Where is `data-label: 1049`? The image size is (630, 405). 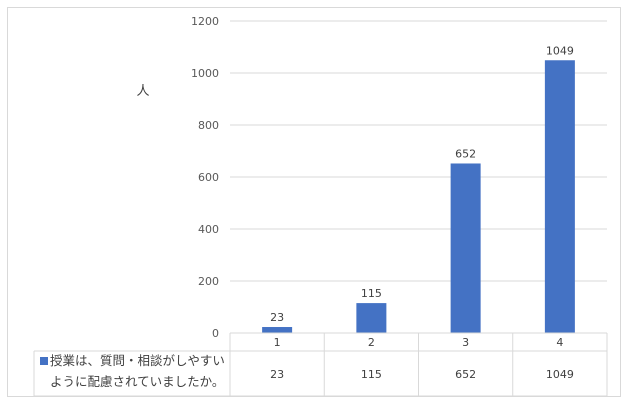
data-label: 1049 is located at coordinates (560, 50).